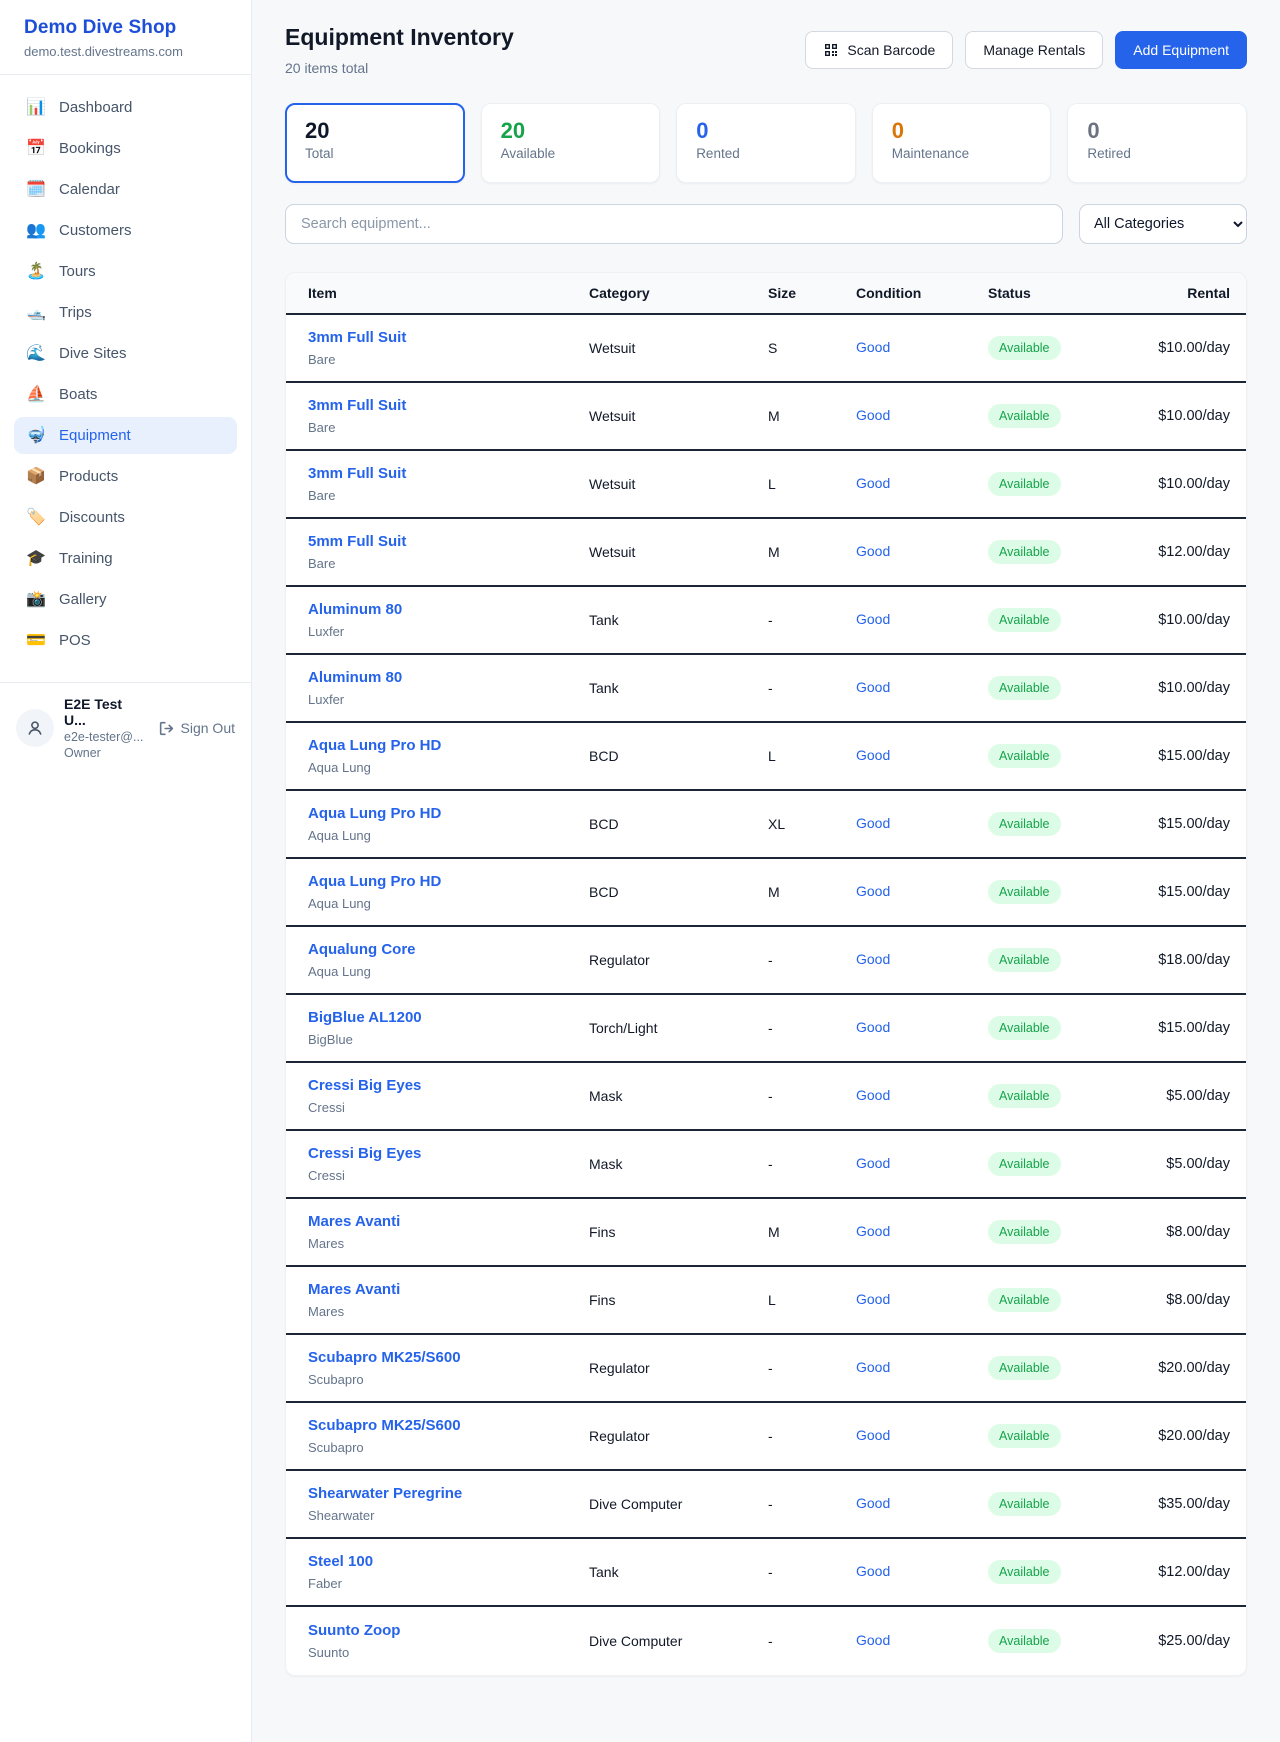 This screenshot has width=1280, height=1742. What do you see at coordinates (1194, 688) in the screenshot?
I see `item-rental: $10.00/day` at bounding box center [1194, 688].